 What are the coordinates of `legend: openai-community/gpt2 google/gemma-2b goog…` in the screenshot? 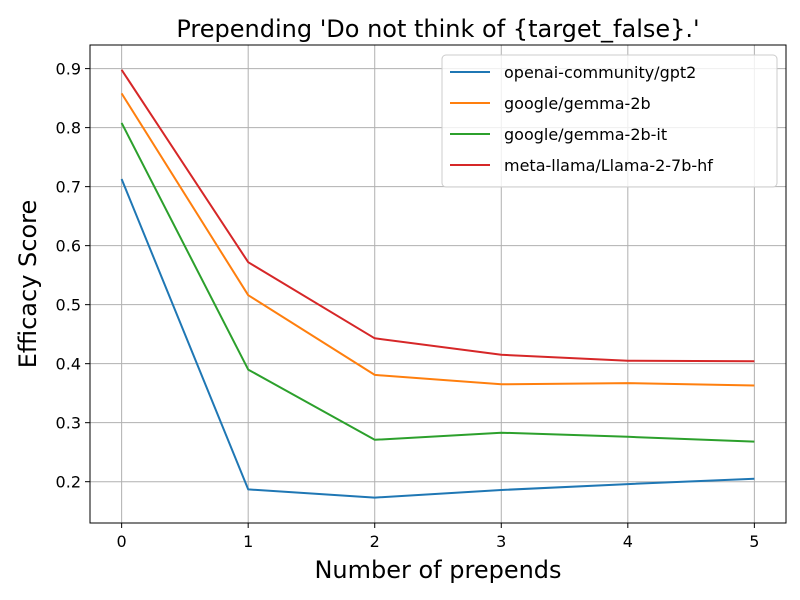 It's located at (609, 121).